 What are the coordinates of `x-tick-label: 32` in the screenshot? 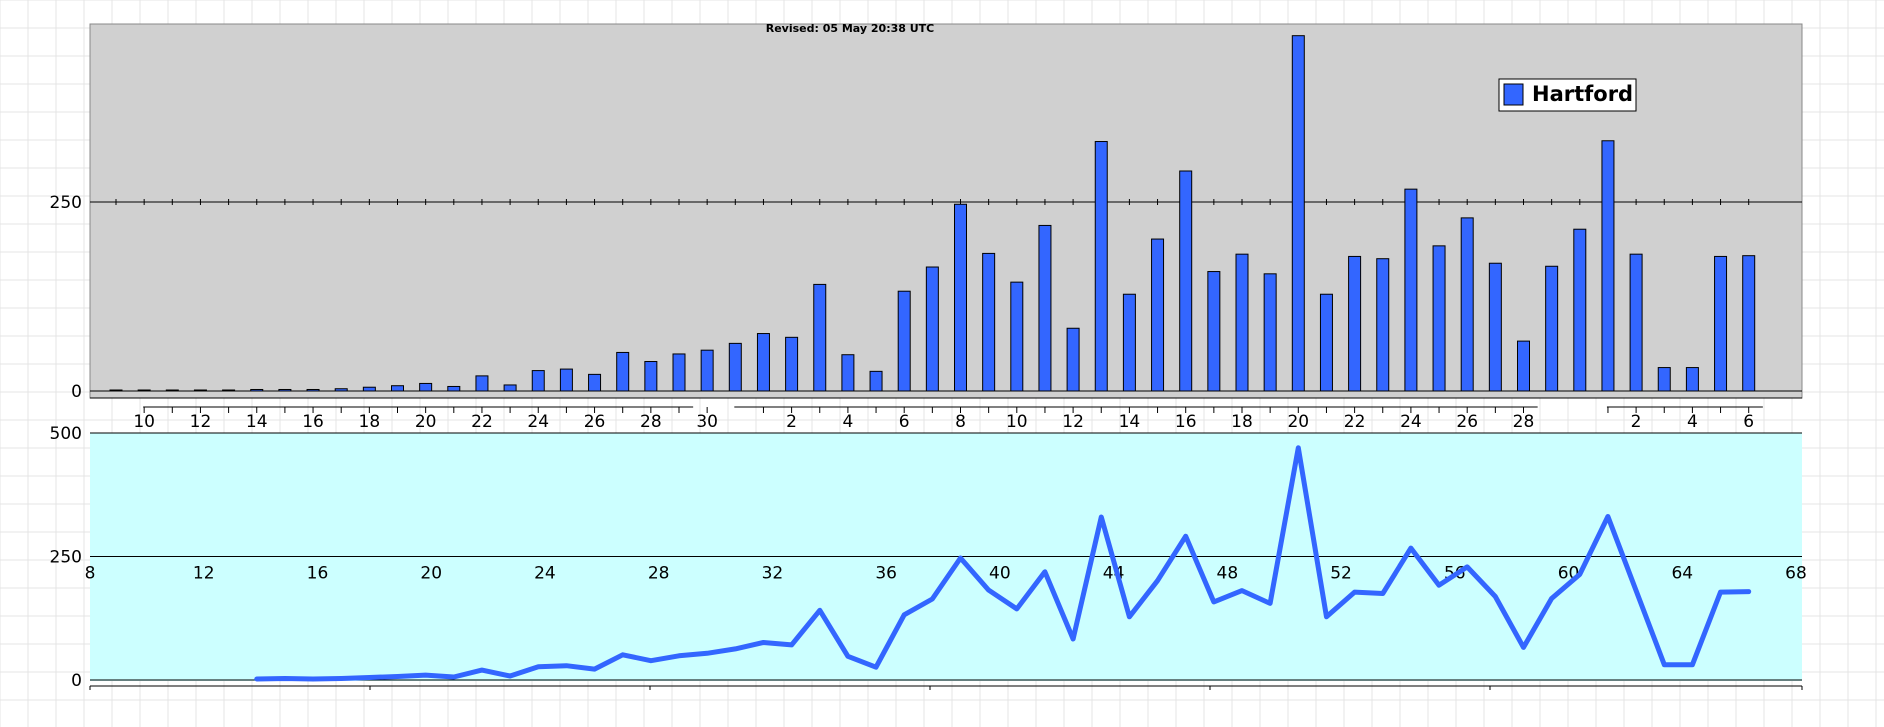 It's located at (773, 574).